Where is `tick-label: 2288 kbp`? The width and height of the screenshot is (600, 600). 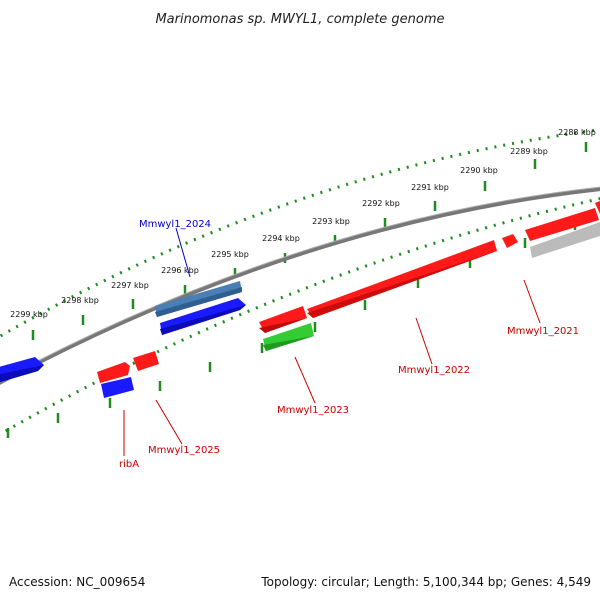 tick-label: 2288 kbp is located at coordinates (577, 132).